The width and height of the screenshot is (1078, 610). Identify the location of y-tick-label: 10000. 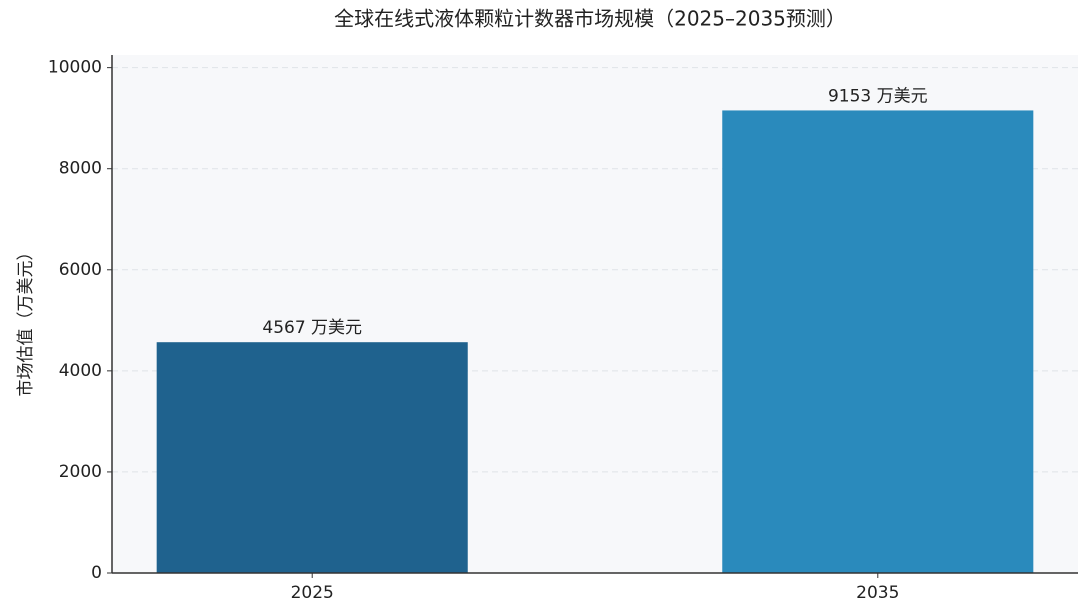
(75, 68).